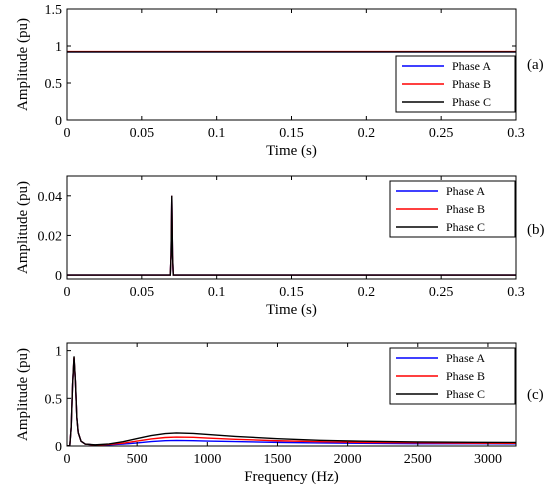 The width and height of the screenshot is (550, 501). Describe the element at coordinates (488, 459) in the screenshot. I see `x-tick-label: 3000` at that location.